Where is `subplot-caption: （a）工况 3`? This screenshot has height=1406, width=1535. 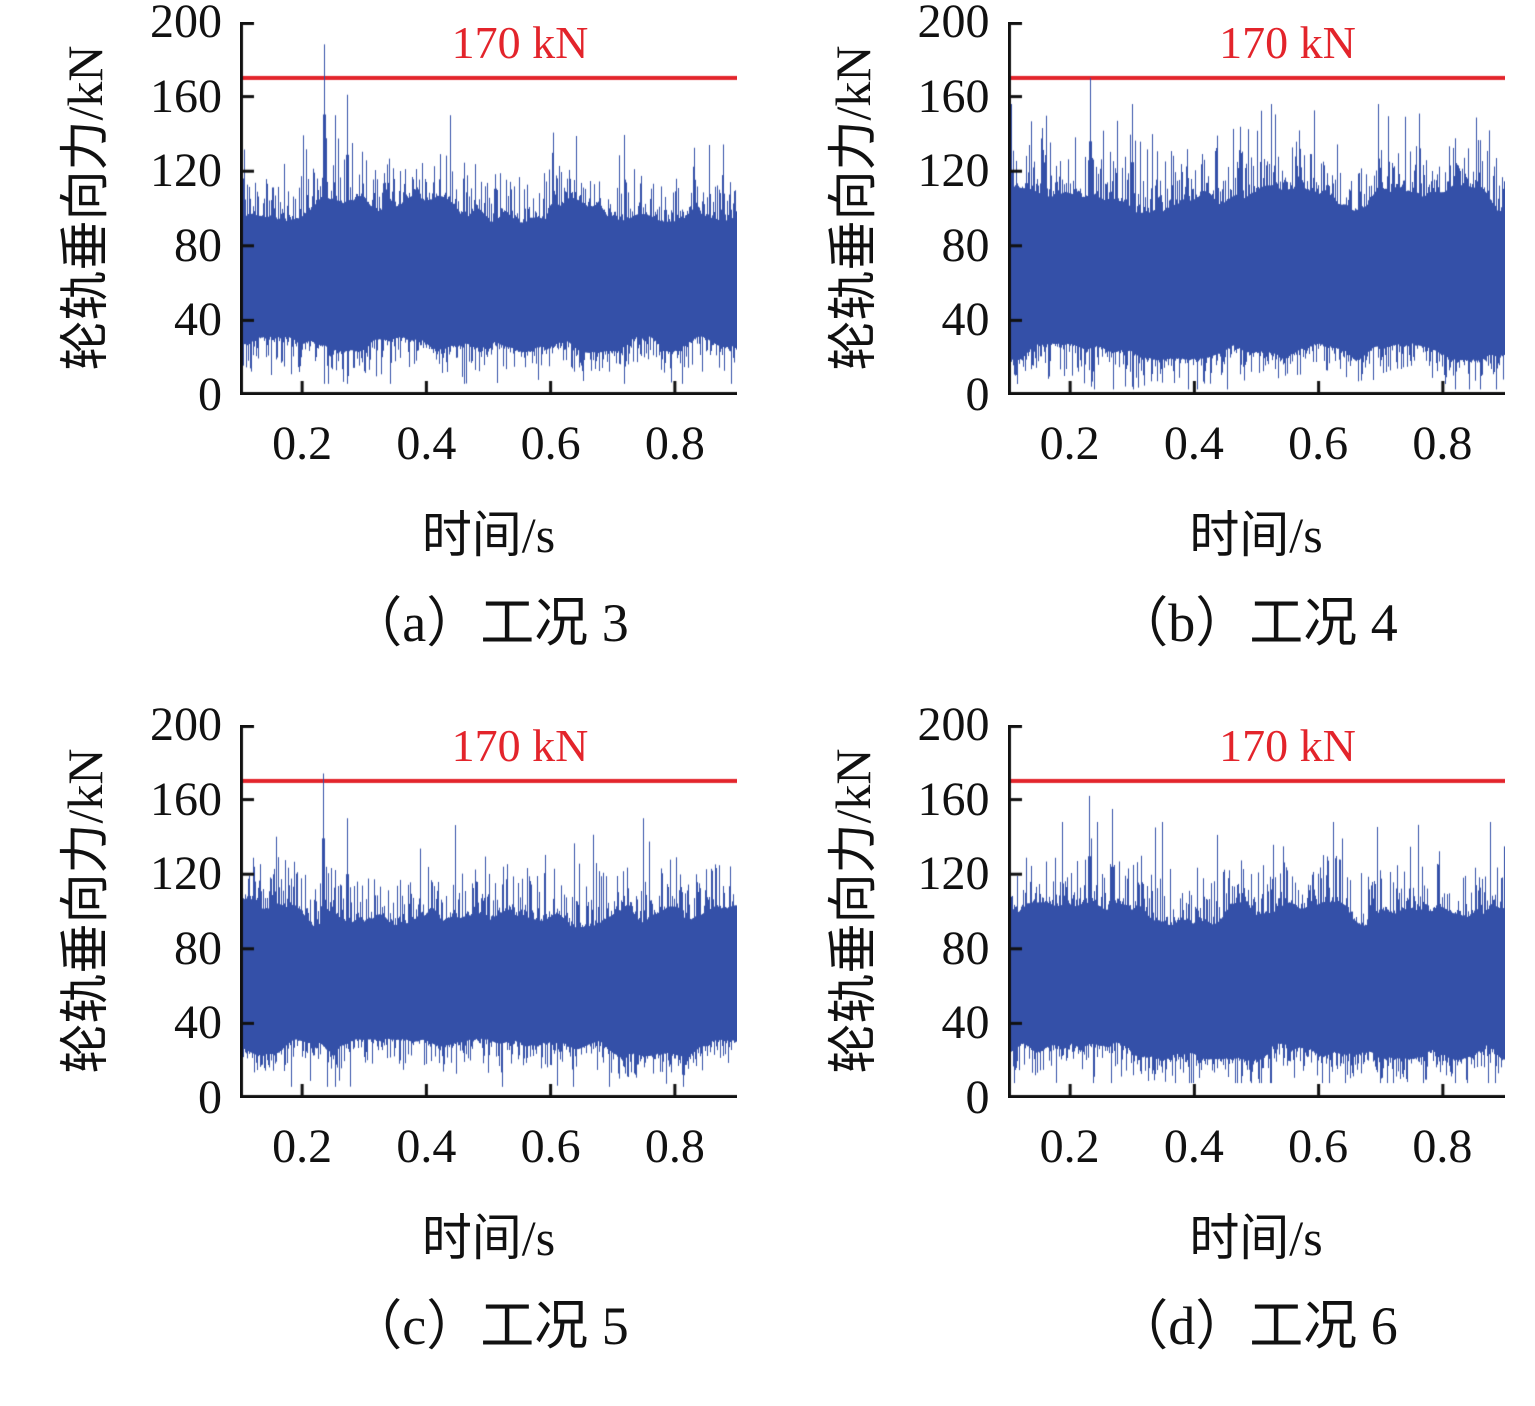 subplot-caption: （a）工况 3 is located at coordinates (488, 623).